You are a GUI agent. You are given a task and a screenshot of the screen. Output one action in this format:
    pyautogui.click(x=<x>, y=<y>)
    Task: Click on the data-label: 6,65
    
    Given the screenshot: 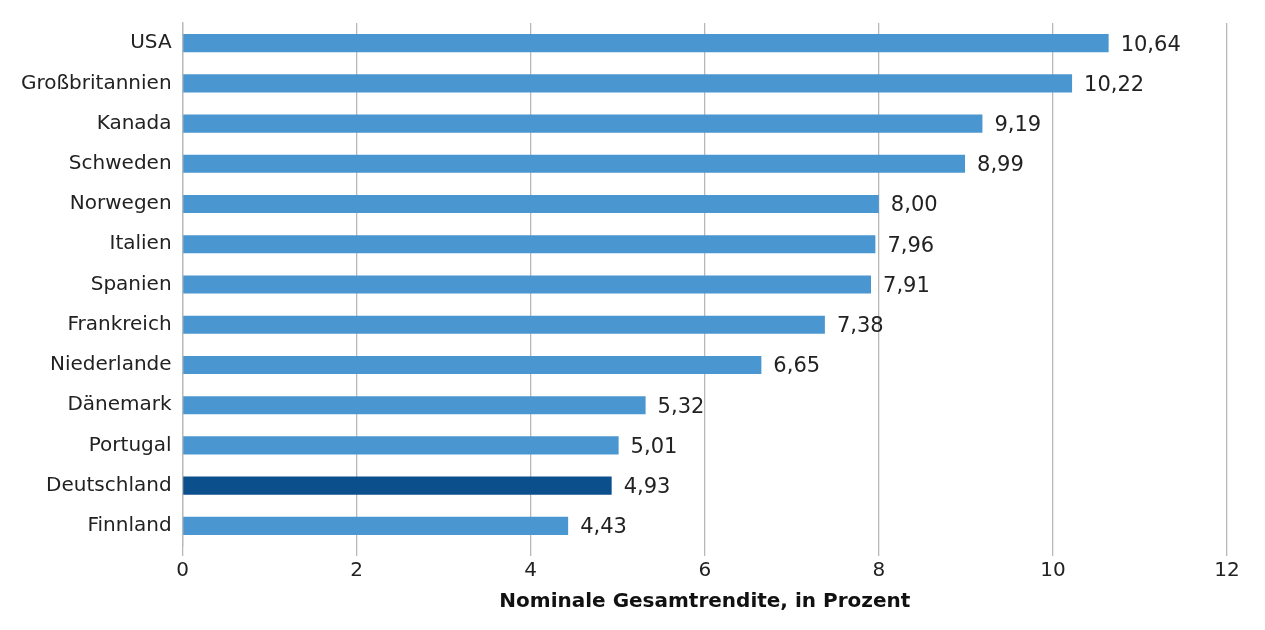 What is the action you would take?
    pyautogui.click(x=797, y=365)
    